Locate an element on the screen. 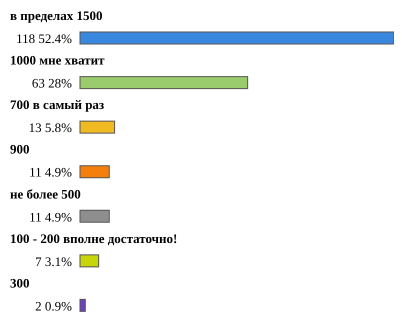 This screenshot has height=336, width=402. y-tick-label: 1000 мне хватит is located at coordinates (58, 60).